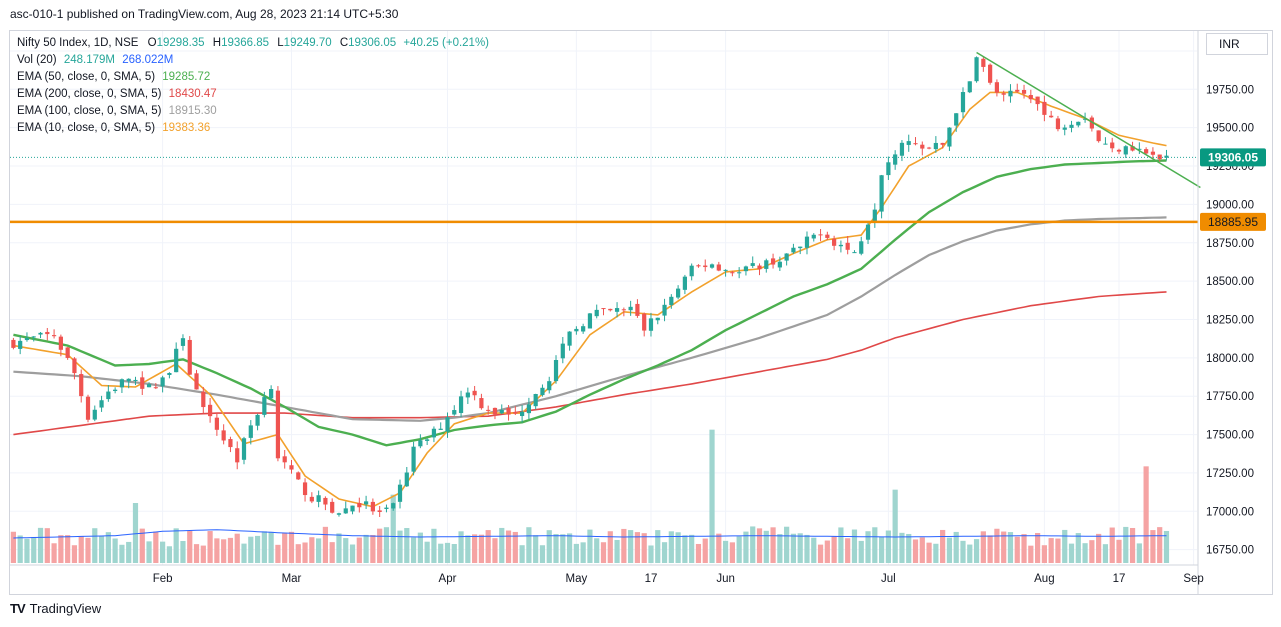 The width and height of the screenshot is (1281, 627). I want to click on price-tick-label: 18000.00, so click(1230, 359).